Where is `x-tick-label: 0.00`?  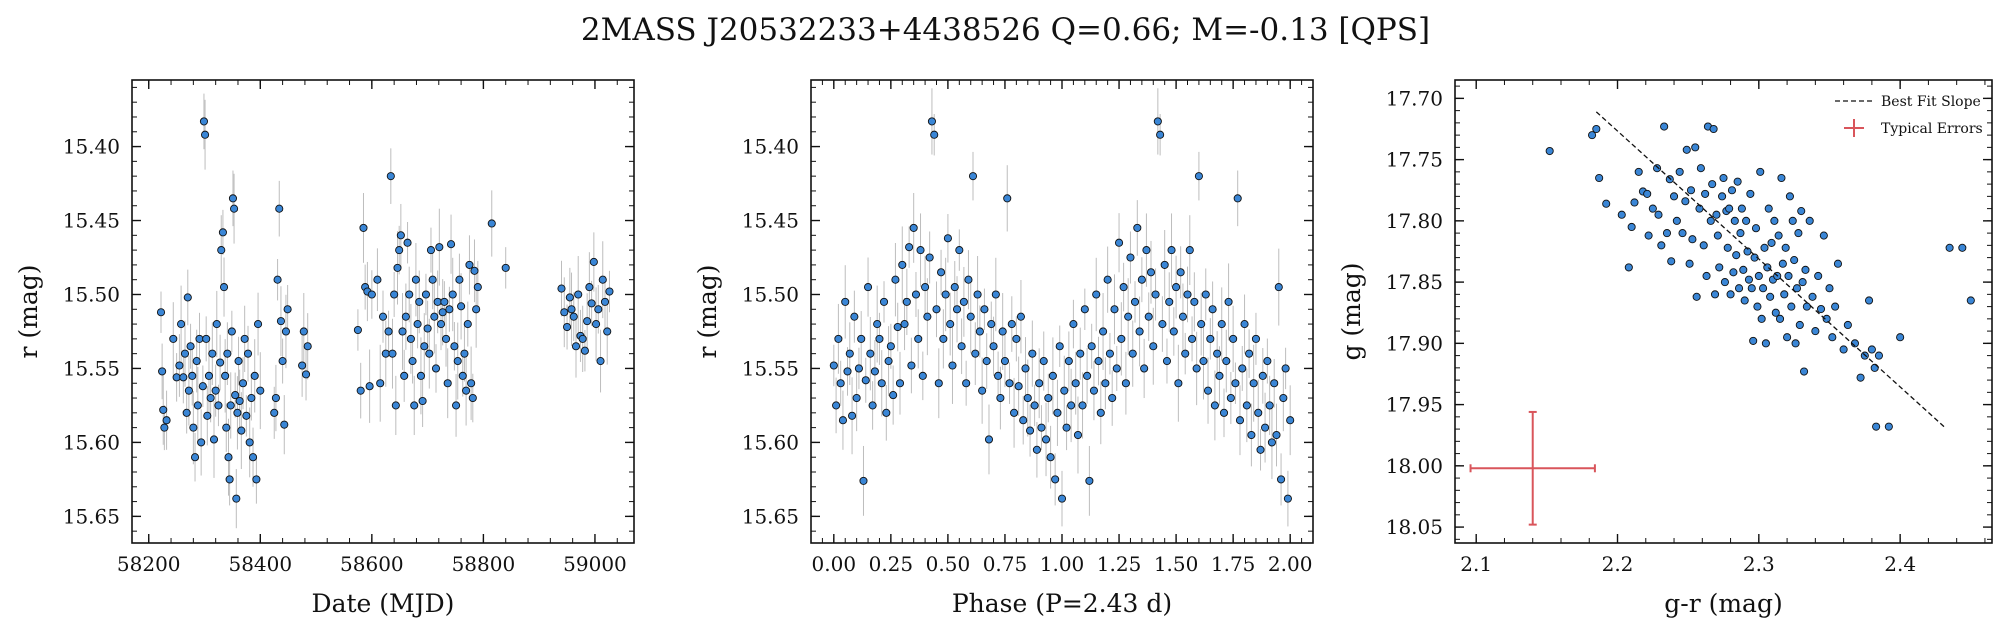
x-tick-label: 0.00 is located at coordinates (834, 564).